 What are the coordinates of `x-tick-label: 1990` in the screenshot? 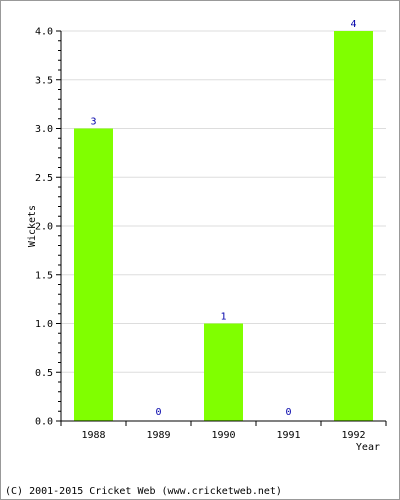 It's located at (223, 435).